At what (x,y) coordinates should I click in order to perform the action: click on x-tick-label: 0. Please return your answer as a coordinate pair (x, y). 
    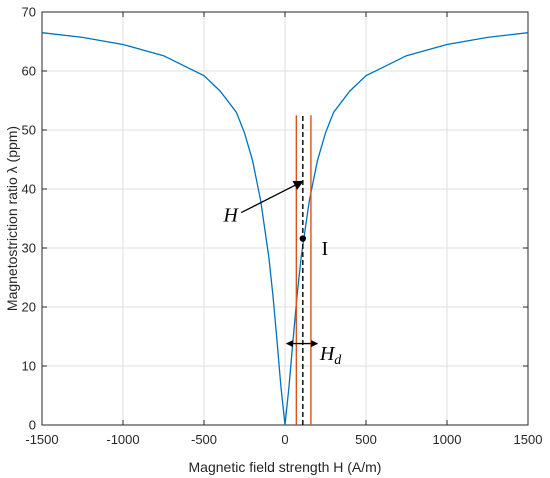
    Looking at the image, I should click on (284, 439).